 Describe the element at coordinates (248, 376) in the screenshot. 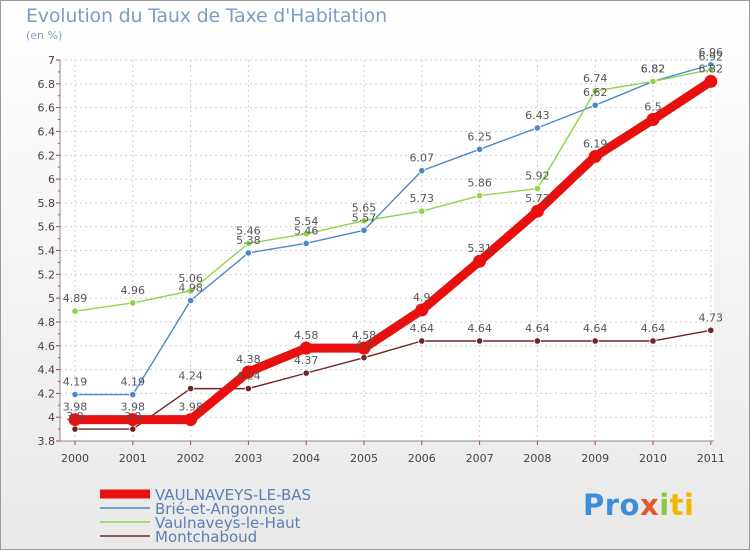

I see `data-label: 4.24` at that location.